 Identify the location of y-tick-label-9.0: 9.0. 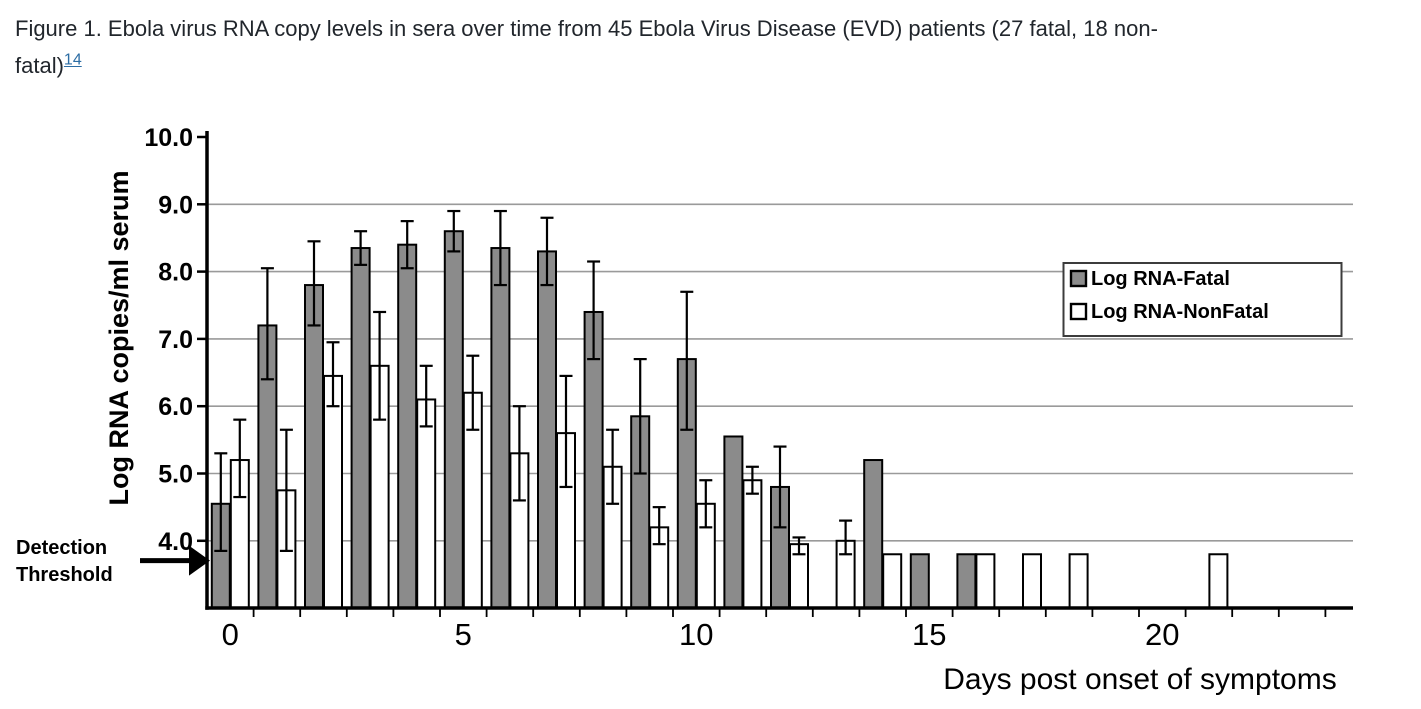
(175, 205).